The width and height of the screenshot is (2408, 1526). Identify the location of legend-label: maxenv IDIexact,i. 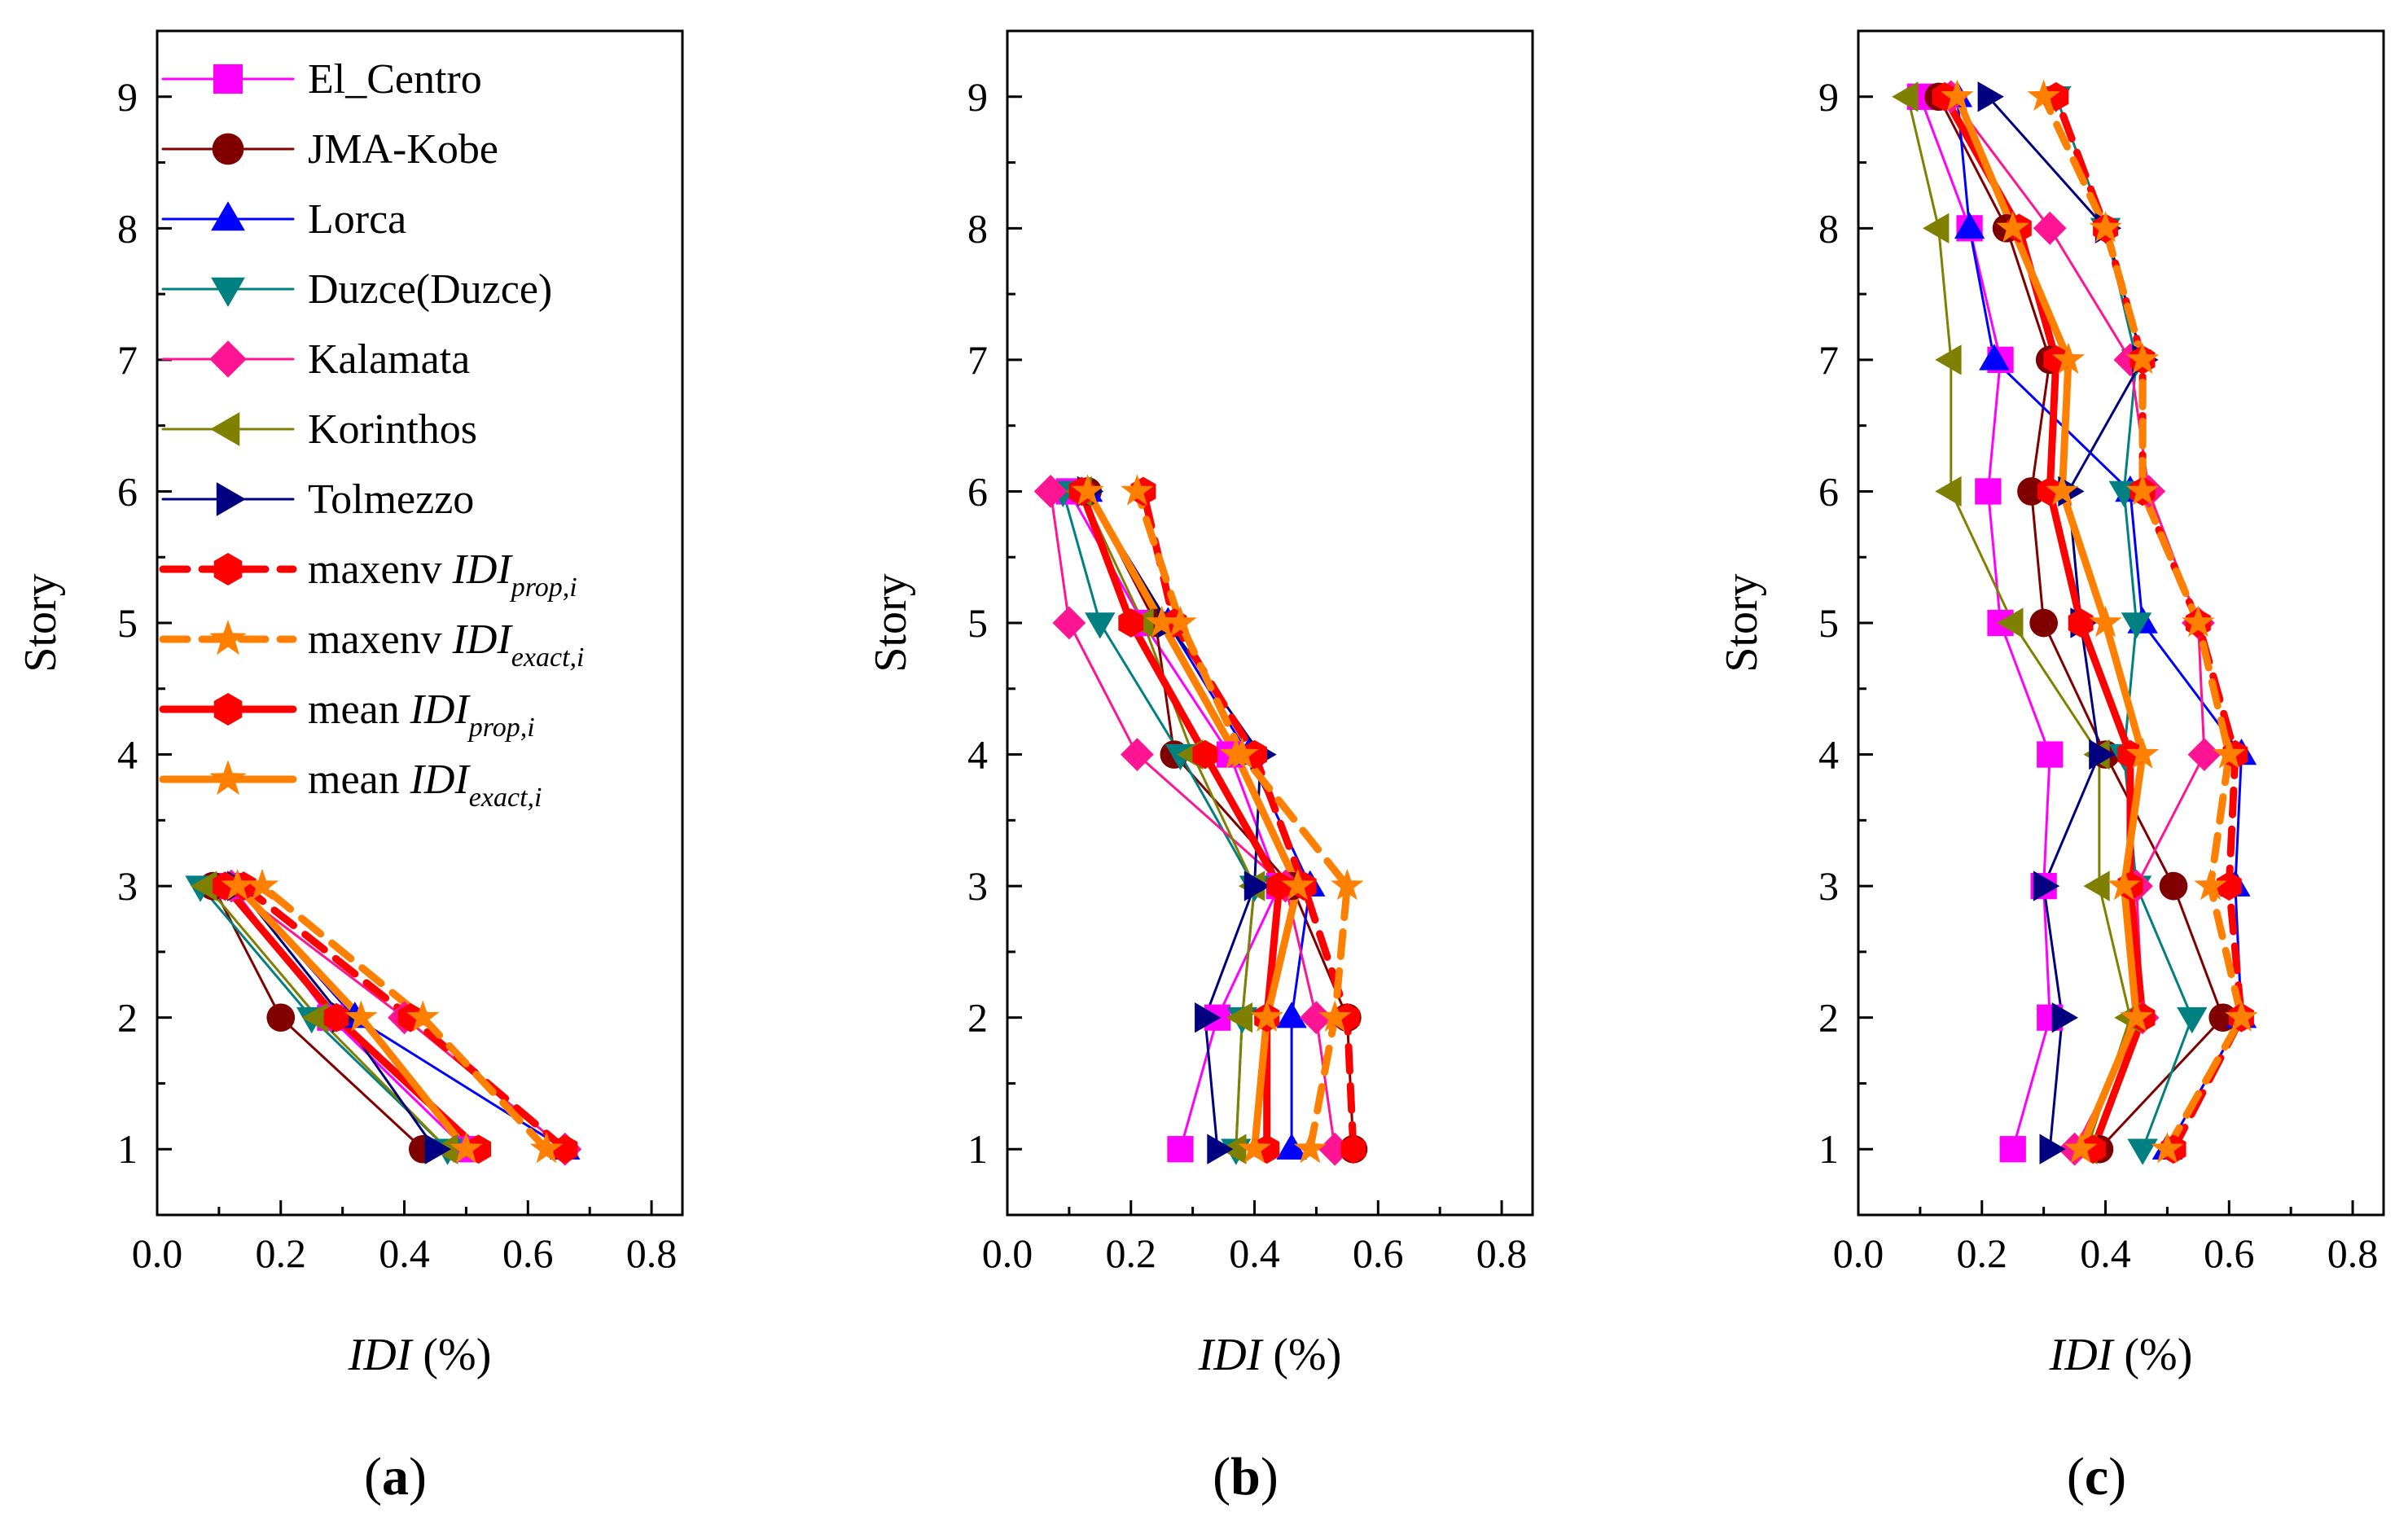
(446, 644).